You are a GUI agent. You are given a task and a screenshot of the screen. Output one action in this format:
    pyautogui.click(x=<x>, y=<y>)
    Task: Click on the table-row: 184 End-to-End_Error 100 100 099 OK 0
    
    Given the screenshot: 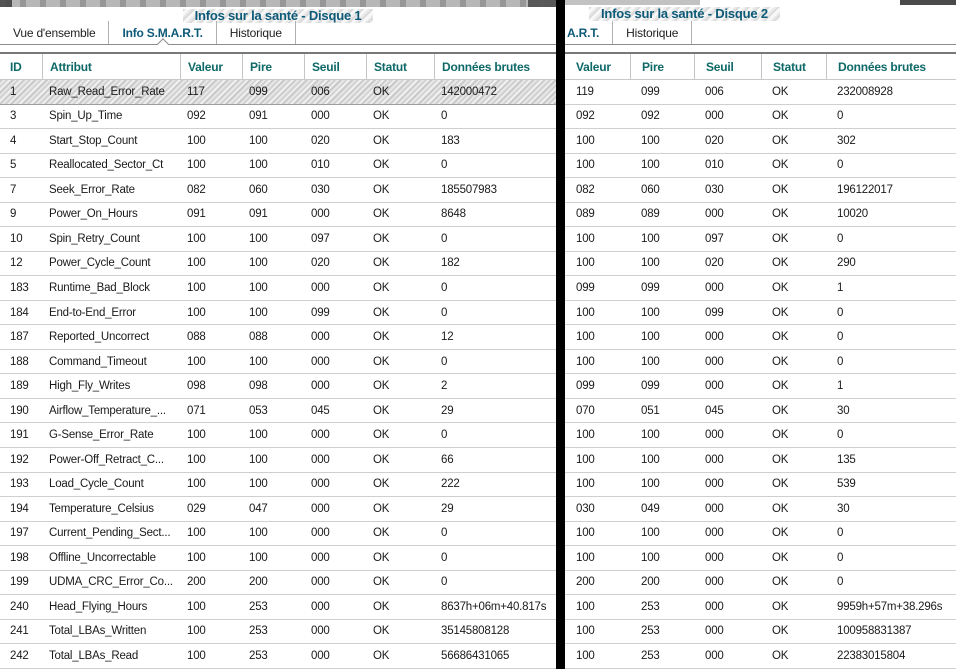 What is the action you would take?
    pyautogui.click(x=278, y=313)
    